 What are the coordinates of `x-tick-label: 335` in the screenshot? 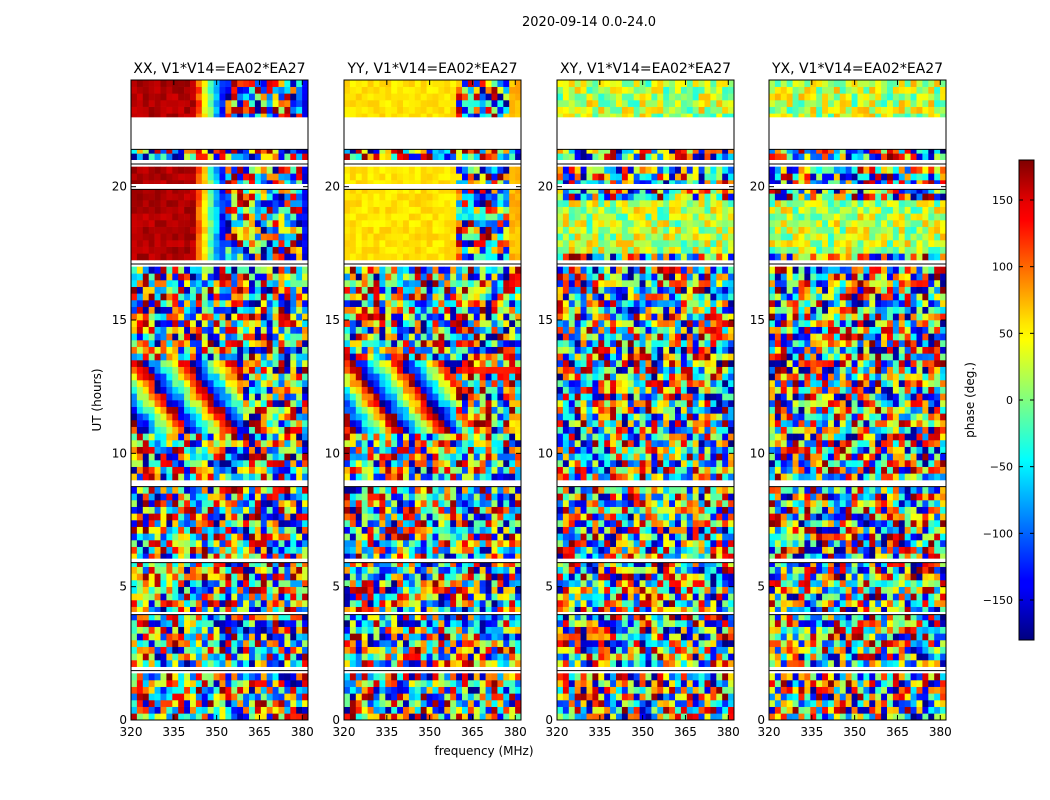 It's located at (173, 732).